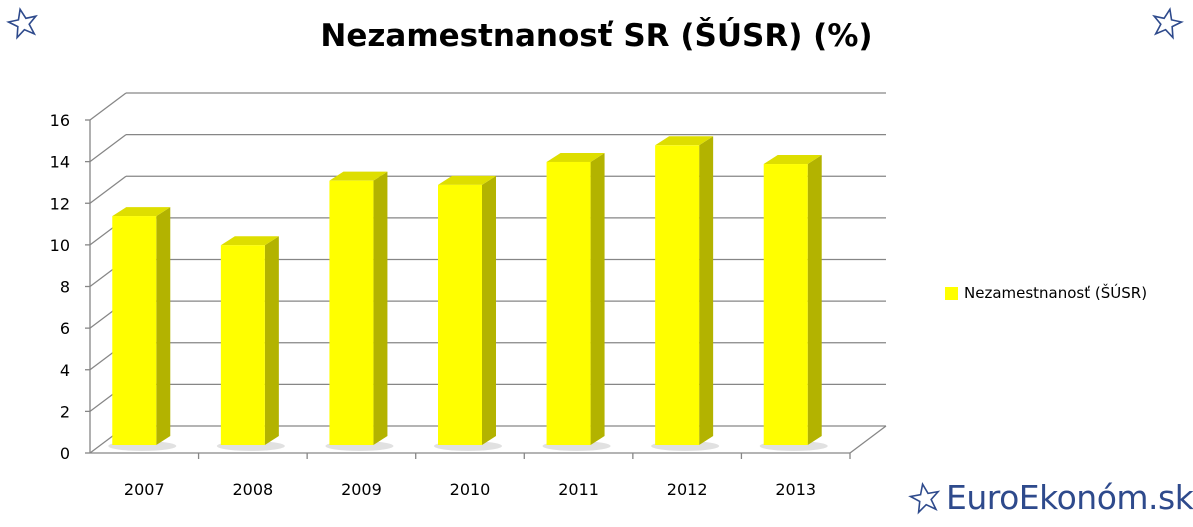 This screenshot has height=527, width=1193. What do you see at coordinates (596, 36) in the screenshot?
I see `chart-title: Nezamestnanosť SR (ŠÚSR) (%)` at bounding box center [596, 36].